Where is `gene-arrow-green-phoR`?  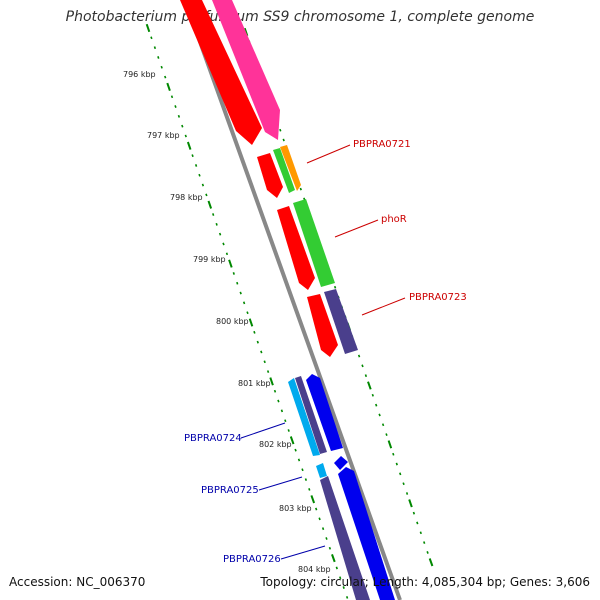
gene-arrow-green-phoR is located at coordinates (314, 243).